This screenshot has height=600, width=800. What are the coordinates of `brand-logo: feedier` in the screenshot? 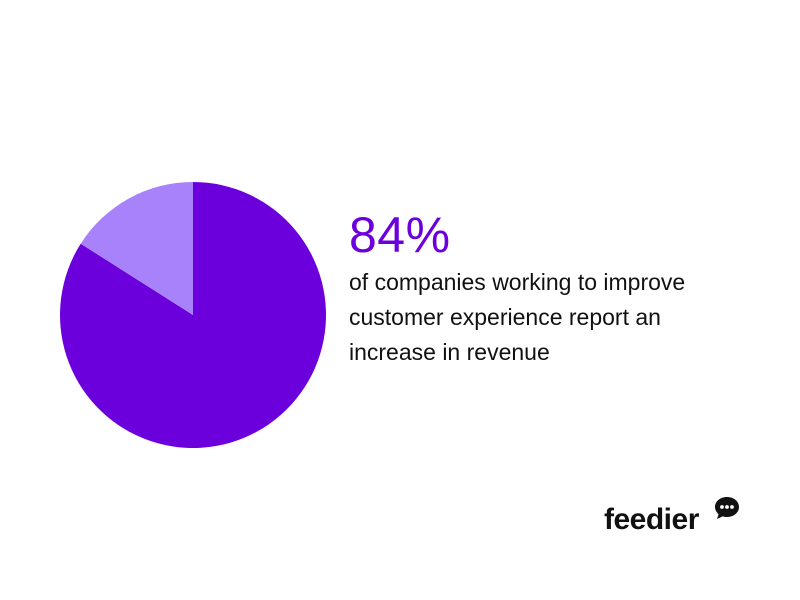 It's located at (679, 518).